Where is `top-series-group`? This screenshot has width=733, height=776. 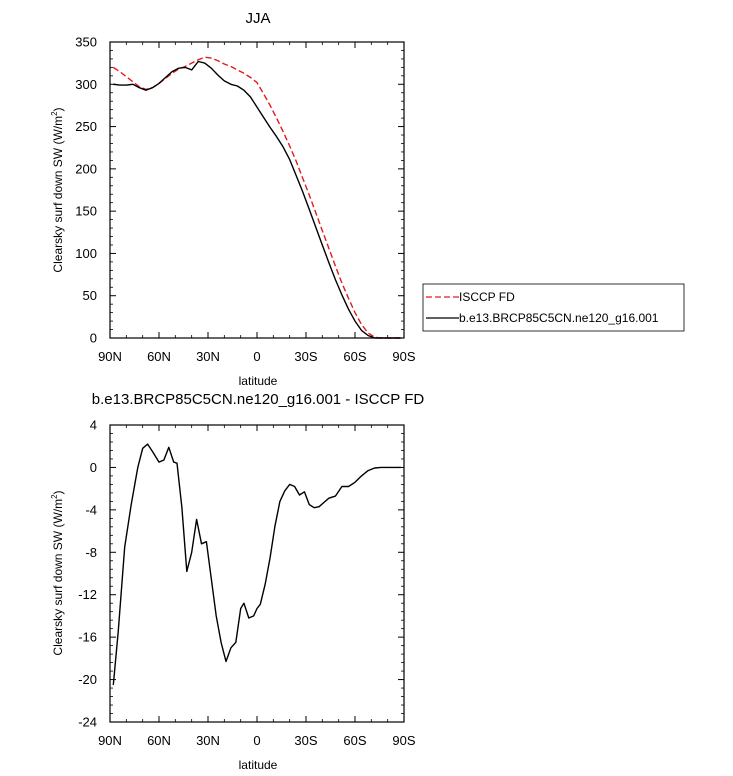 top-series-group is located at coordinates (256, 197).